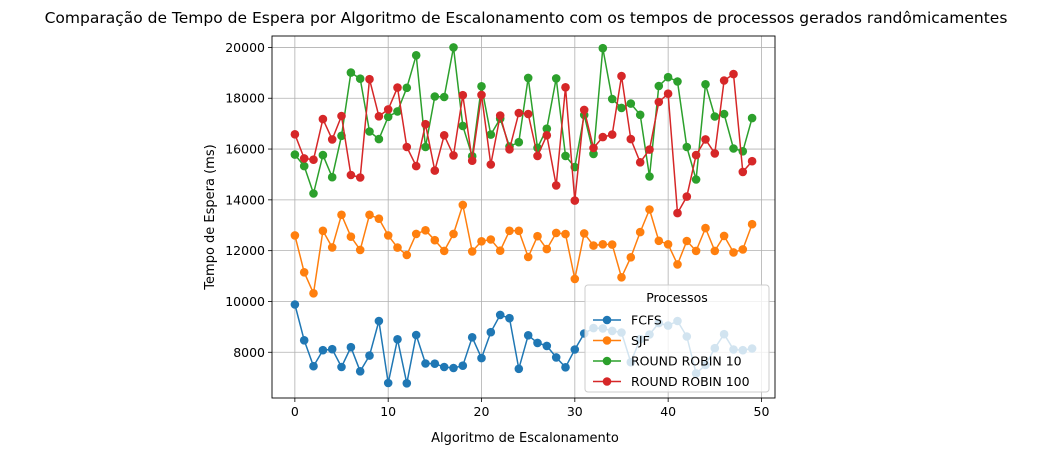 The width and height of the screenshot is (1051, 455). Describe the element at coordinates (245, 149) in the screenshot. I see `y-tick-label: 16000` at that location.